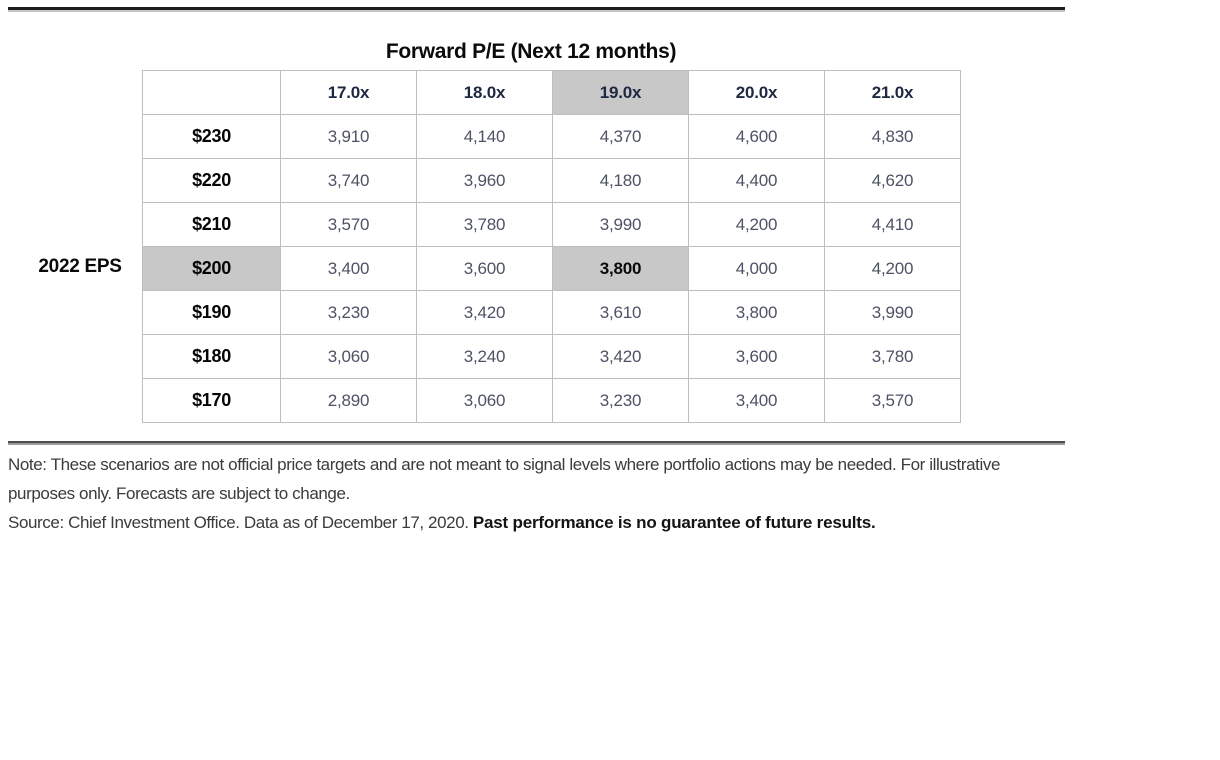  I want to click on price-value-cell: 4,600, so click(756, 136).